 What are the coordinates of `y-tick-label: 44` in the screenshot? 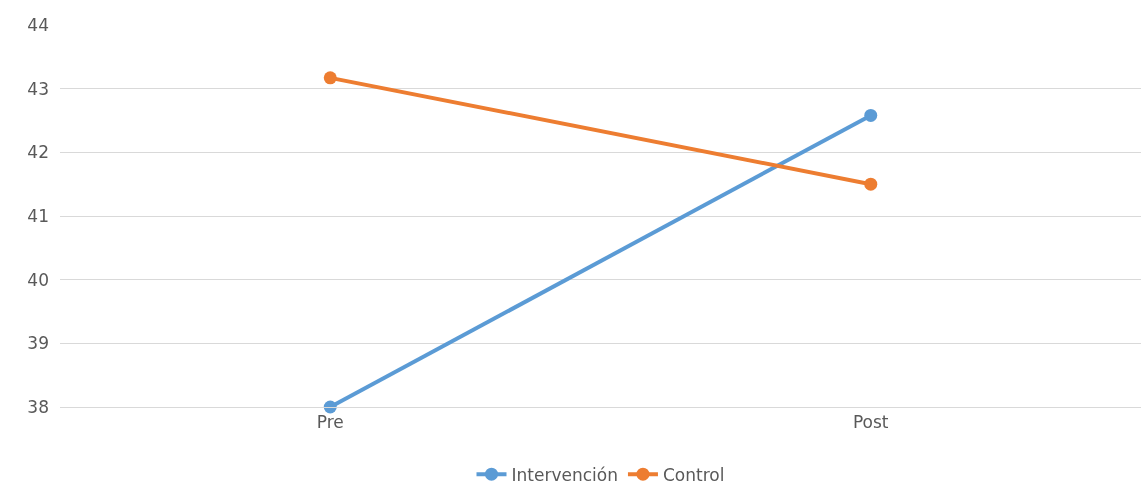 It's located at (38, 24).